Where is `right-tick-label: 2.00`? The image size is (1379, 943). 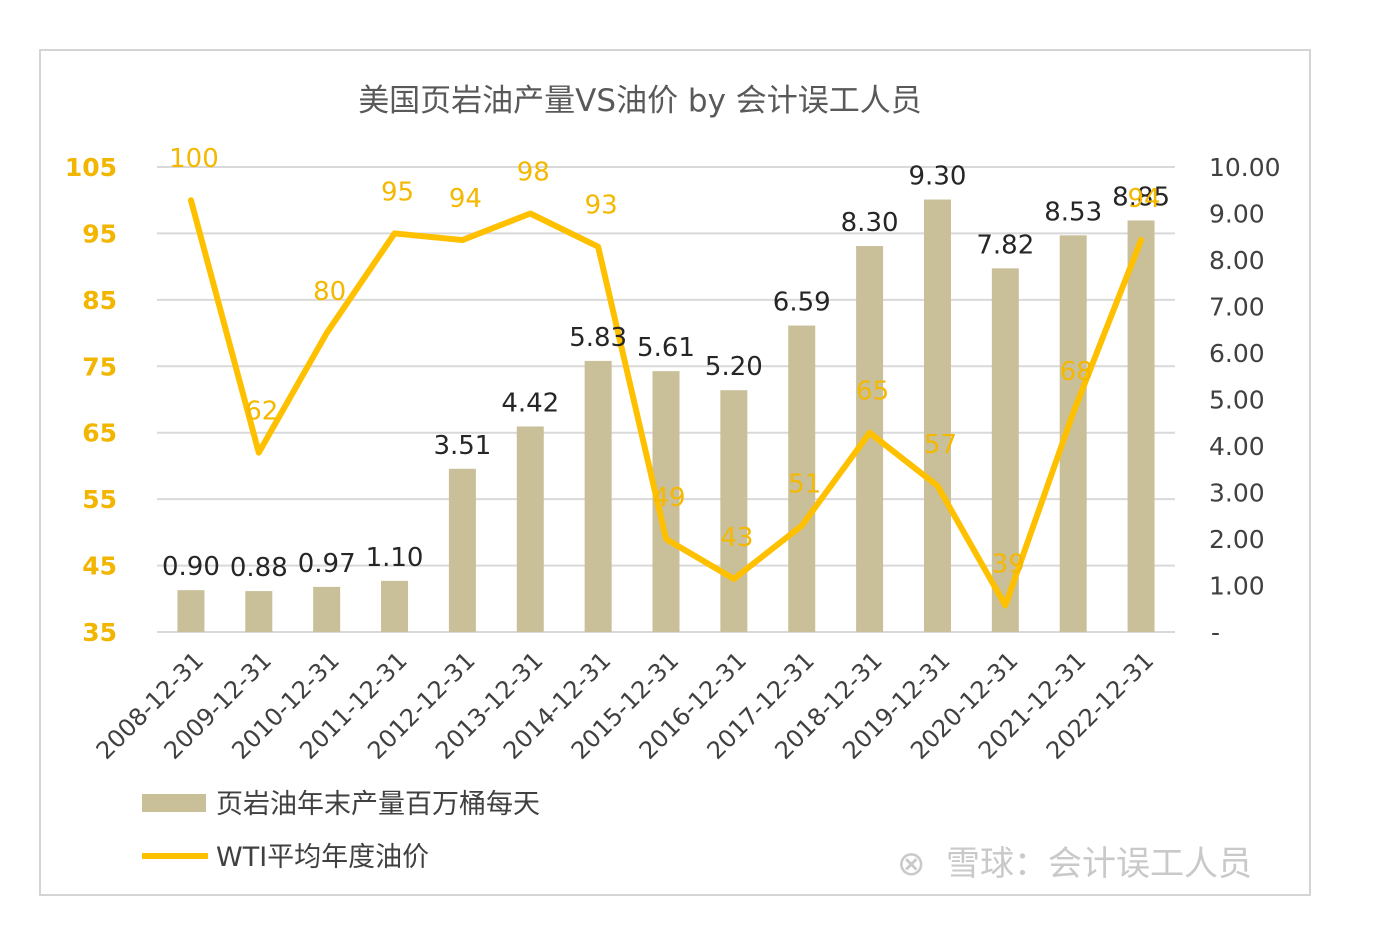 right-tick-label: 2.00 is located at coordinates (1237, 539).